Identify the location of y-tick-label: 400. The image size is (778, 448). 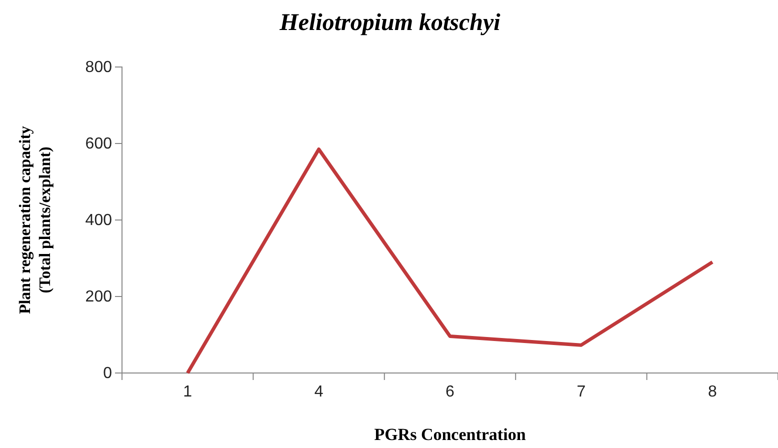
(98, 221).